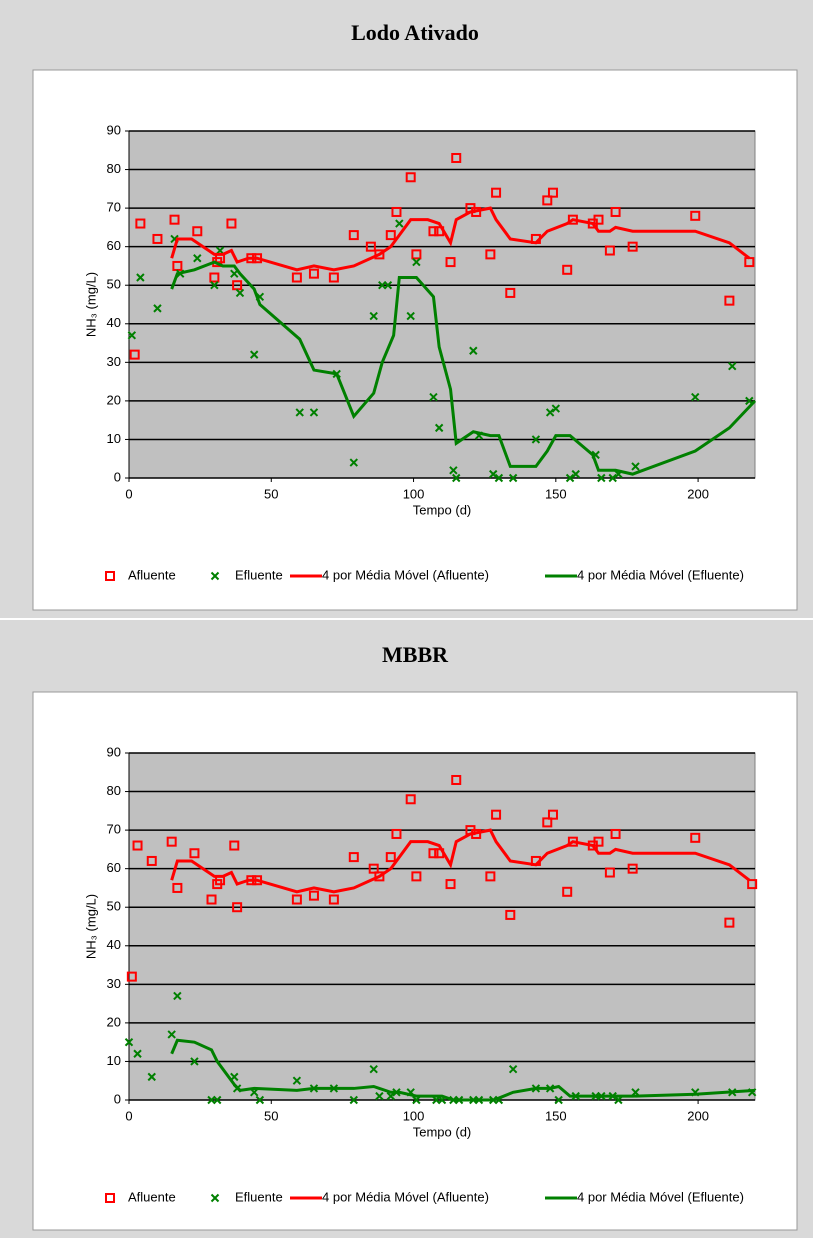 The height and width of the screenshot is (1238, 813). I want to click on x-tick-label: 0, so click(128, 493).